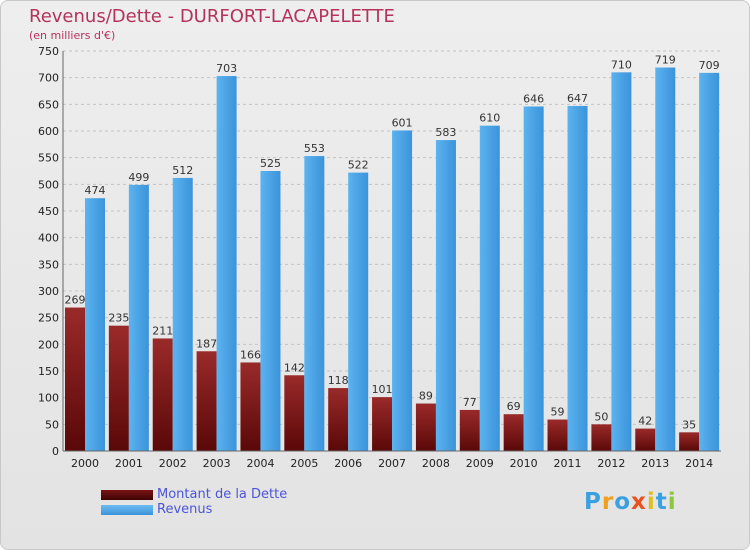  What do you see at coordinates (294, 367) in the screenshot?
I see `value-label-dette: 142` at bounding box center [294, 367].